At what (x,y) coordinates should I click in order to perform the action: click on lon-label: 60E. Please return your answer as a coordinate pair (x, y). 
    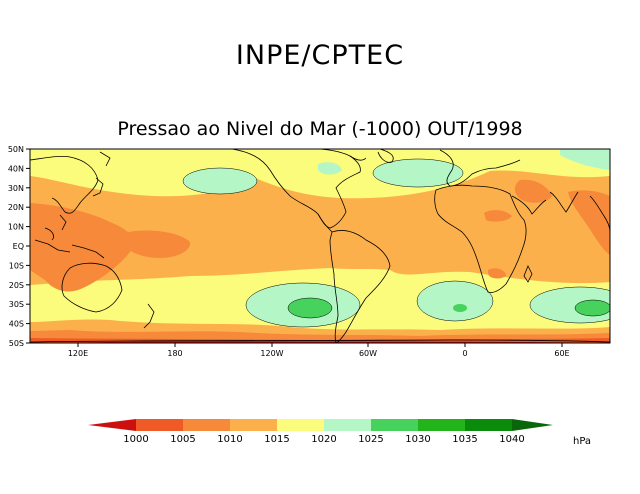
    Looking at the image, I should click on (561, 353).